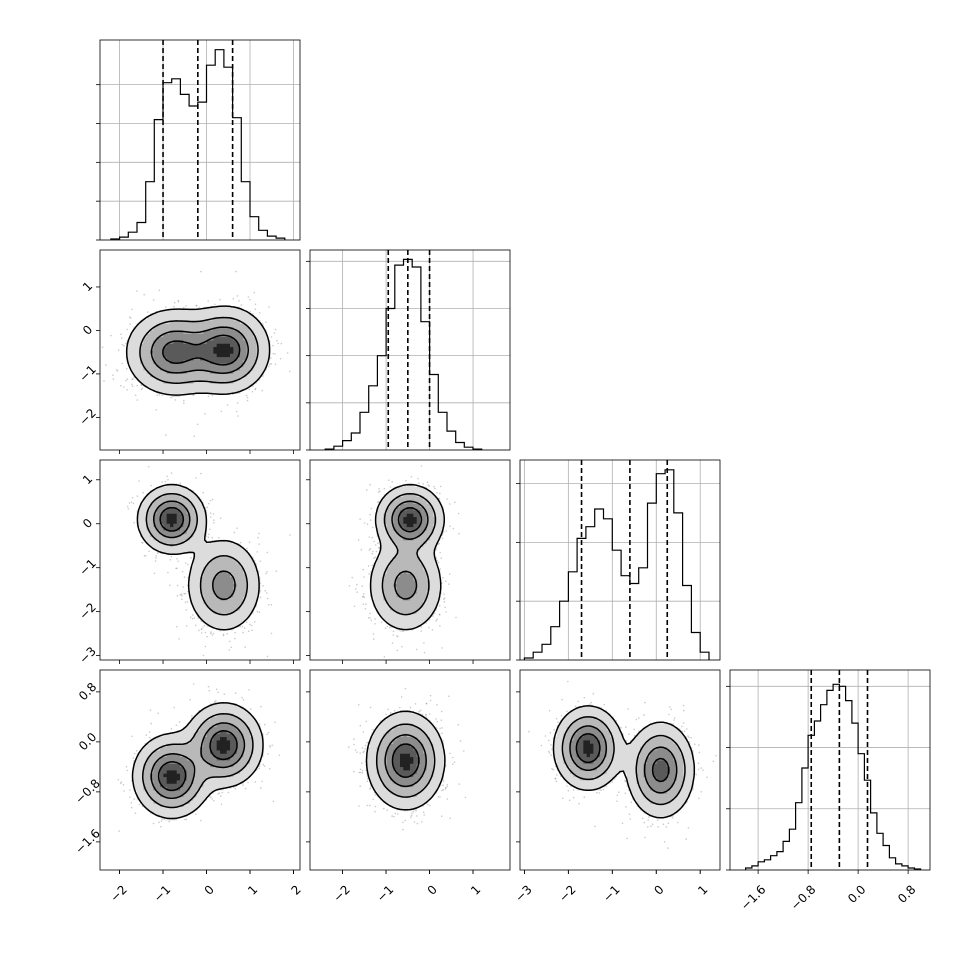 This screenshot has height=970, width=970. What do you see at coordinates (201, 350) in the screenshot?
I see `contour-line` at bounding box center [201, 350].